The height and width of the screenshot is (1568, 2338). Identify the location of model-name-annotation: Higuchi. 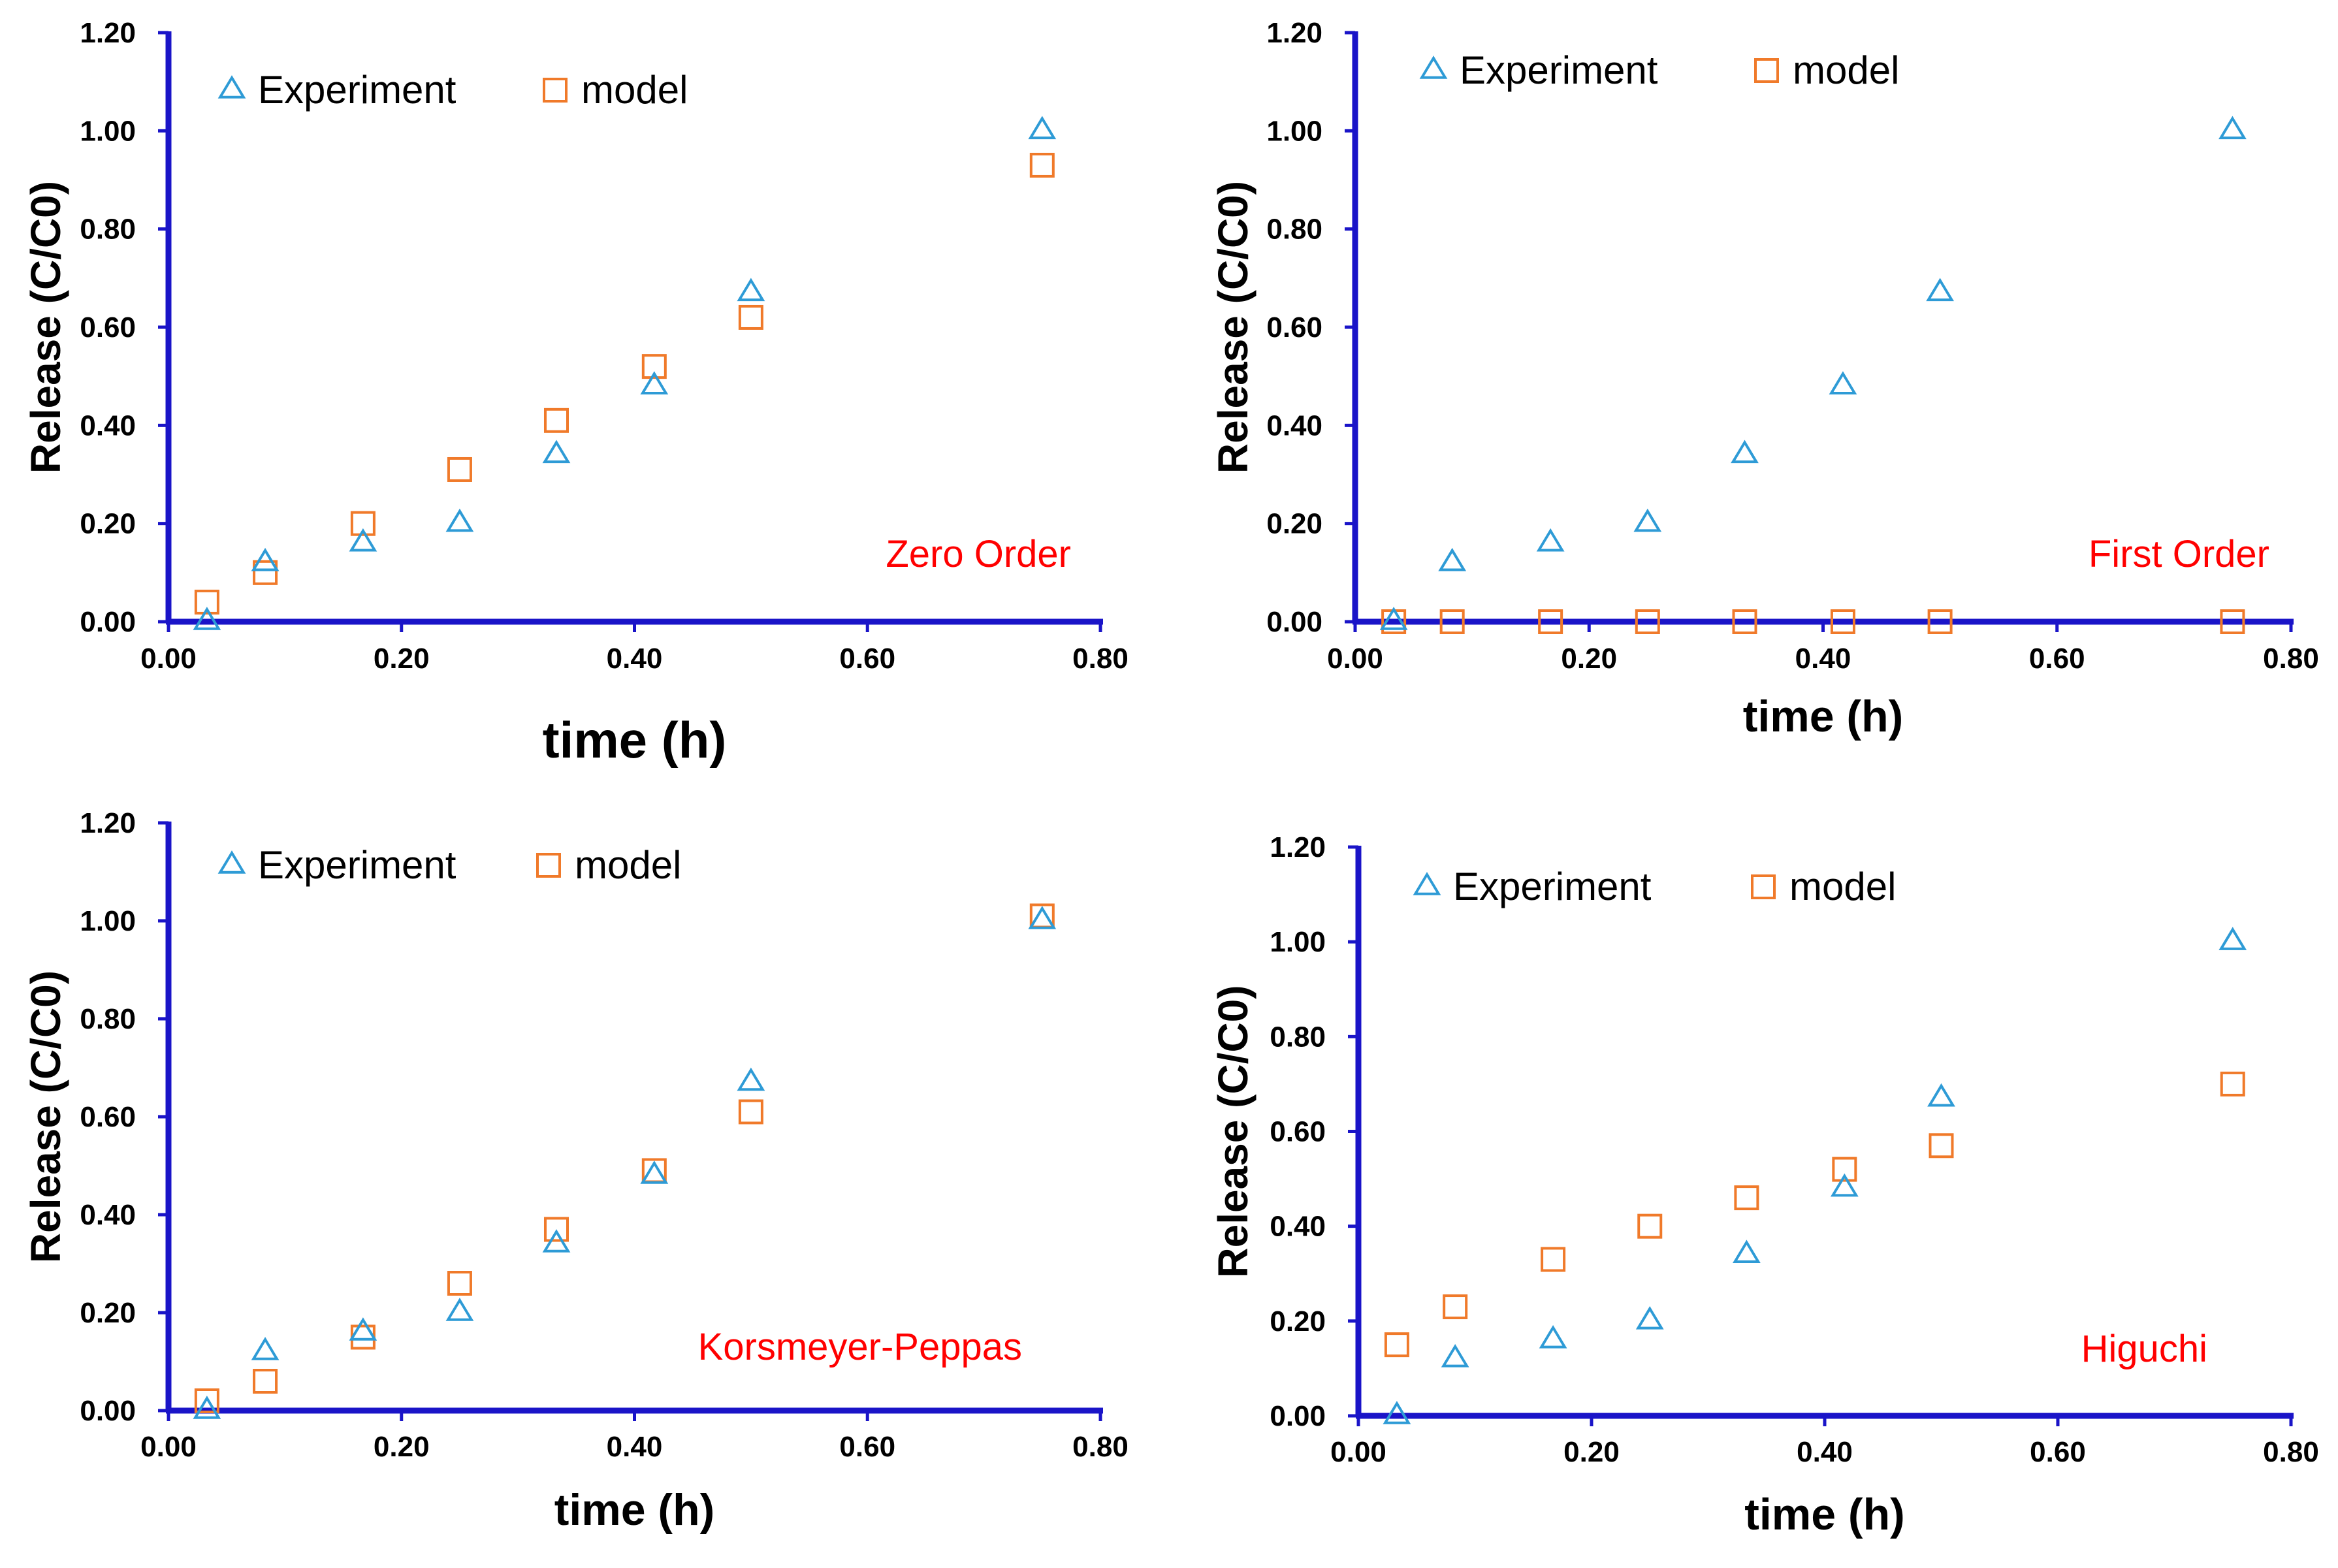
(2144, 1349).